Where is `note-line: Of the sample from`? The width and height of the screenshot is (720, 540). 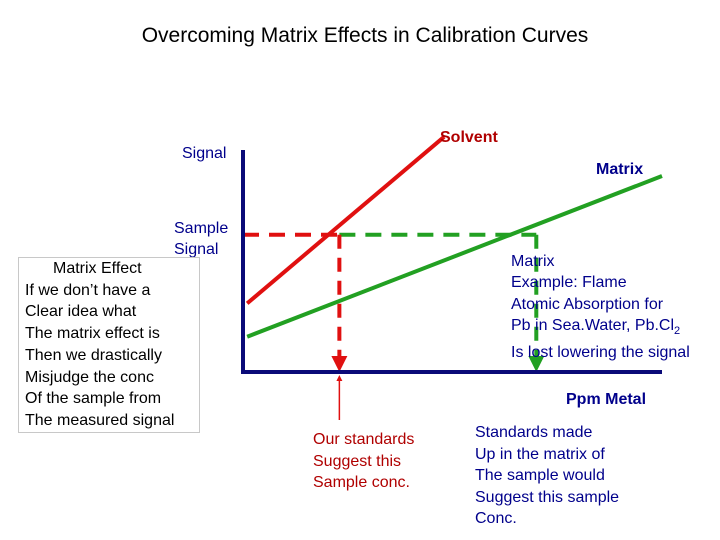 note-line: Of the sample from is located at coordinates (93, 399).